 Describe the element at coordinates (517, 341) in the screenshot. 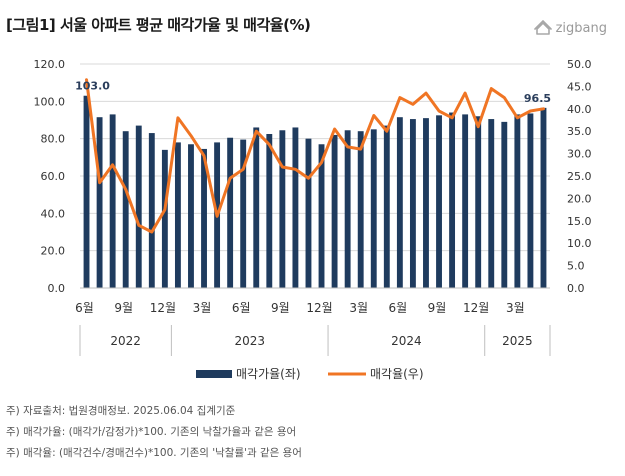

I see `year-label: 2025` at that location.